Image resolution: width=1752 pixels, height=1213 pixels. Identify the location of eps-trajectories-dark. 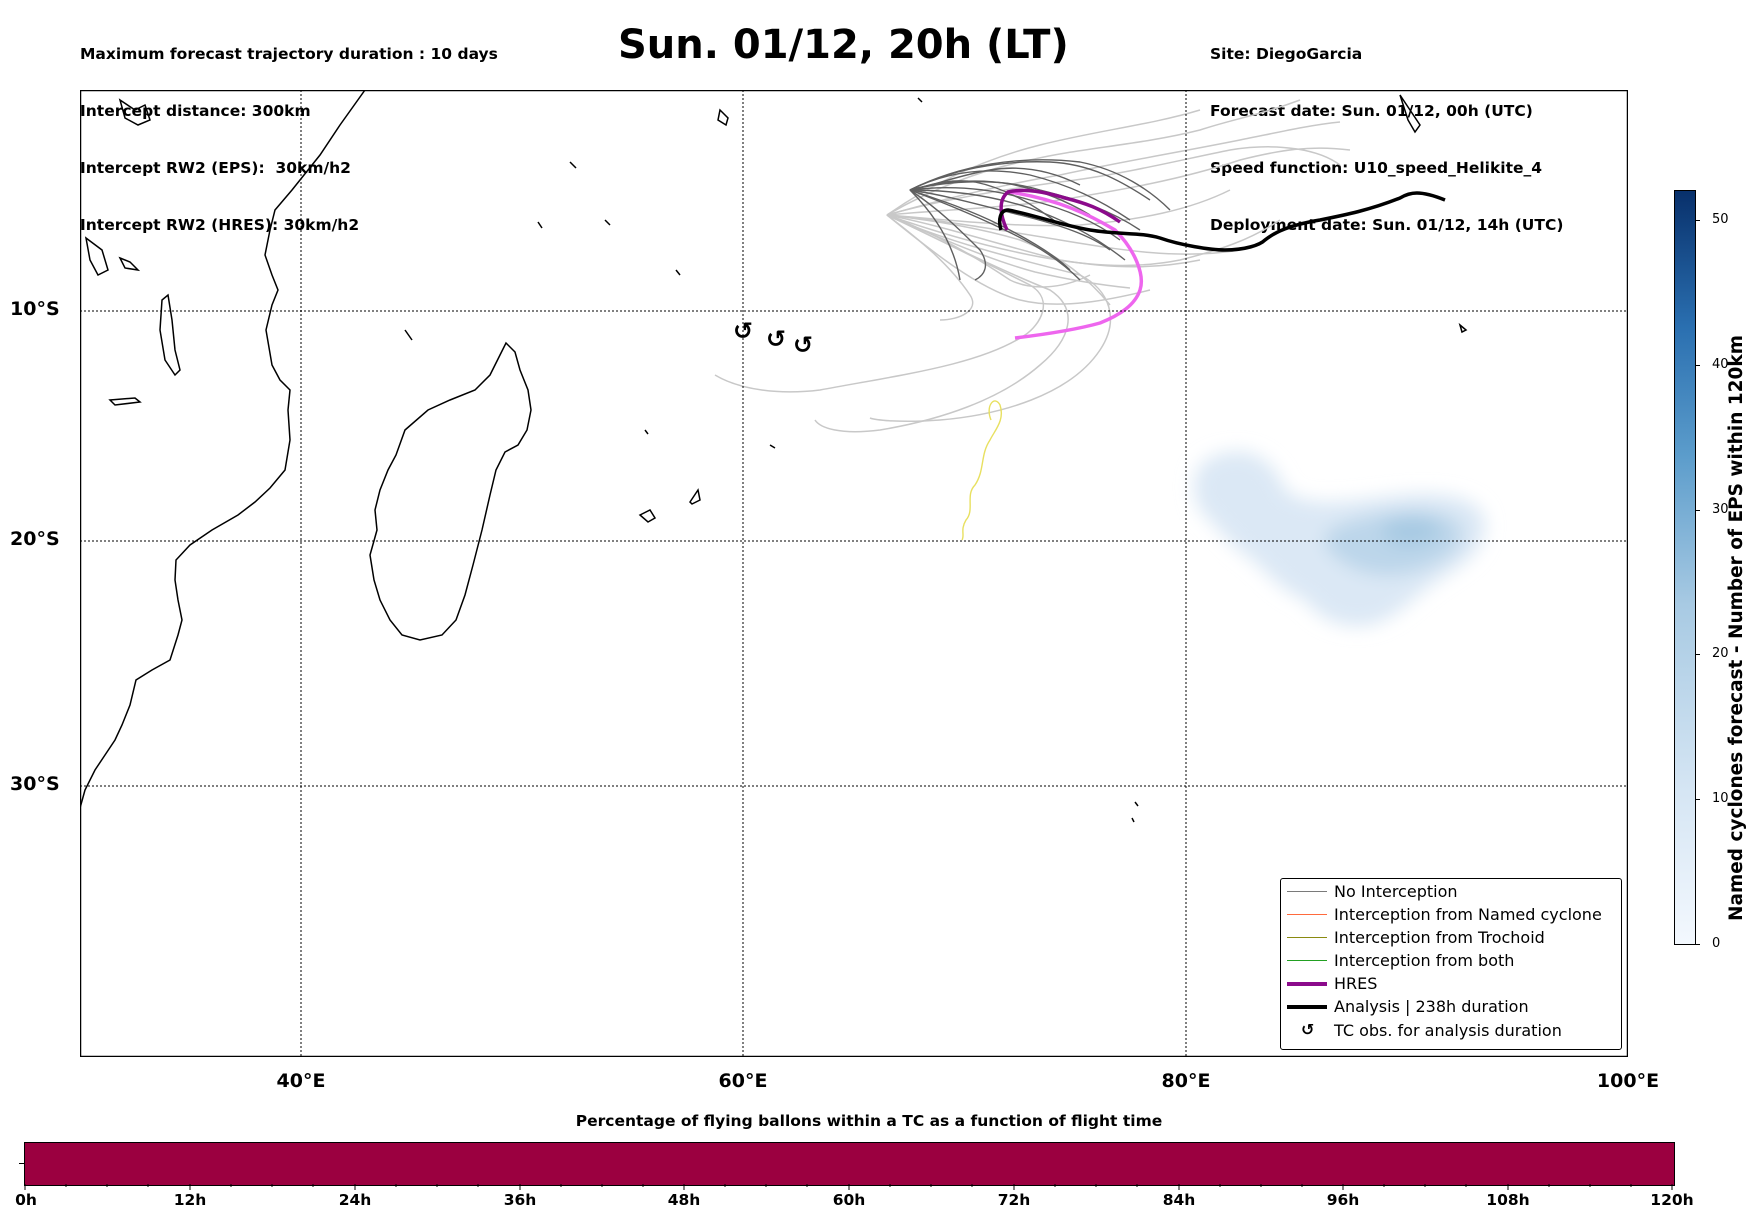
(1040, 220).